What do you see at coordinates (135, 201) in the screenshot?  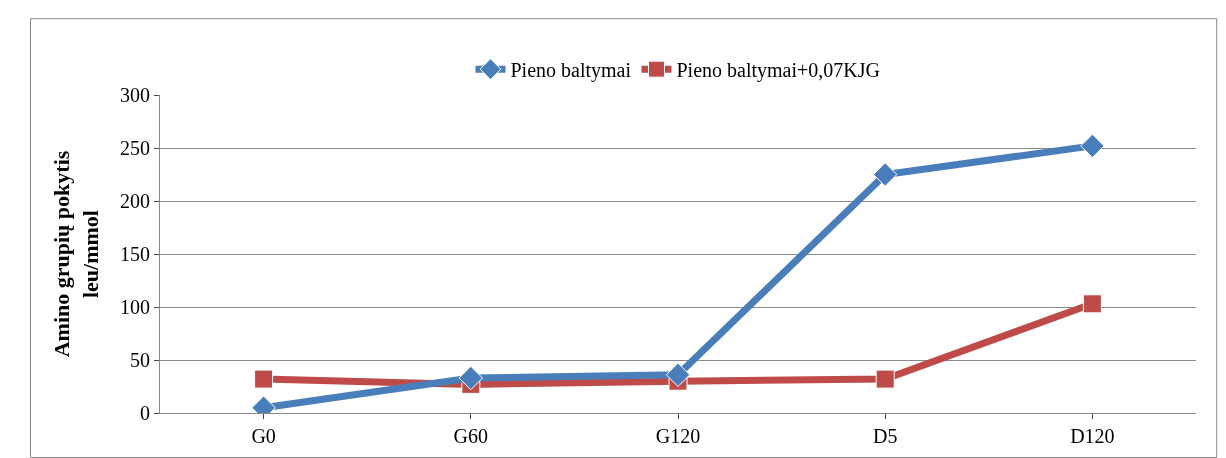 I see `y-tick-label: 200` at bounding box center [135, 201].